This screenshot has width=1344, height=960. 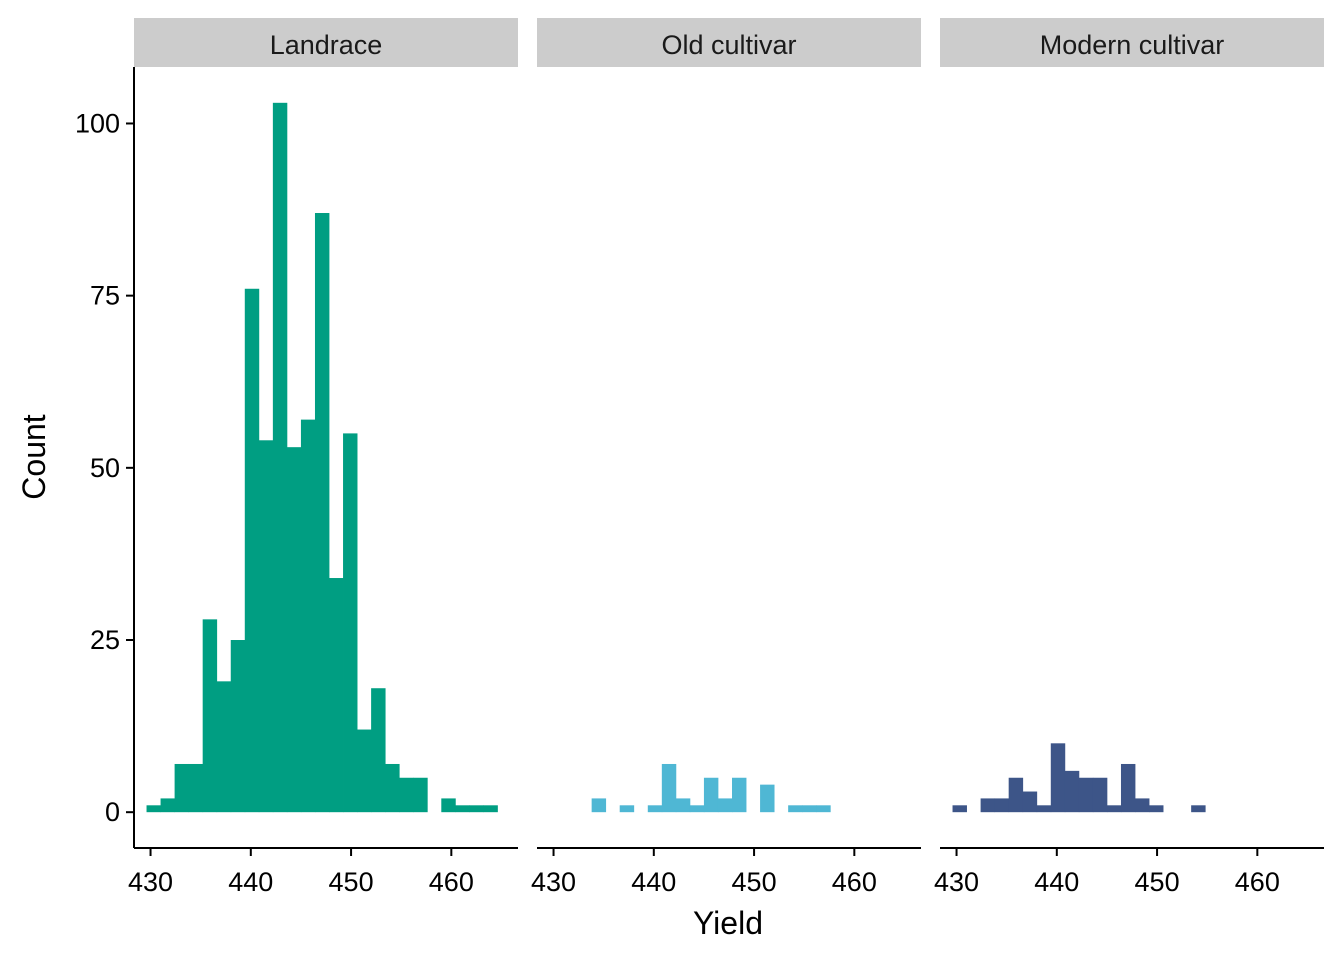 I want to click on y-tick-label: 0, so click(x=112, y=812).